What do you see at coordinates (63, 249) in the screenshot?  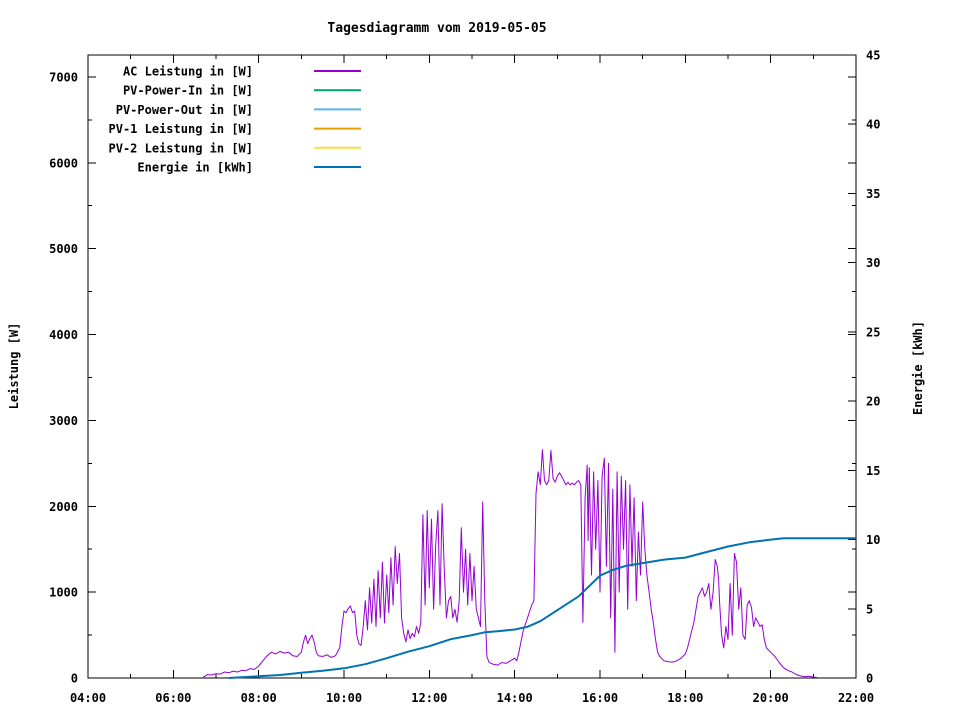 I see `y-tick-label: 5000` at bounding box center [63, 249].